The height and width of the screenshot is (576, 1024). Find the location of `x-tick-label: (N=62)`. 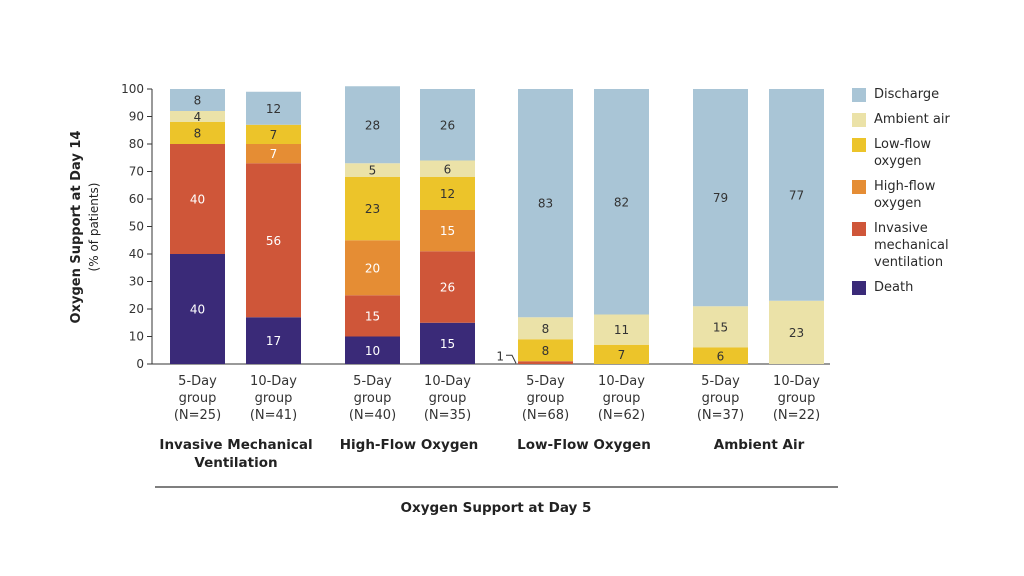

x-tick-label: (N=62) is located at coordinates (621, 415).